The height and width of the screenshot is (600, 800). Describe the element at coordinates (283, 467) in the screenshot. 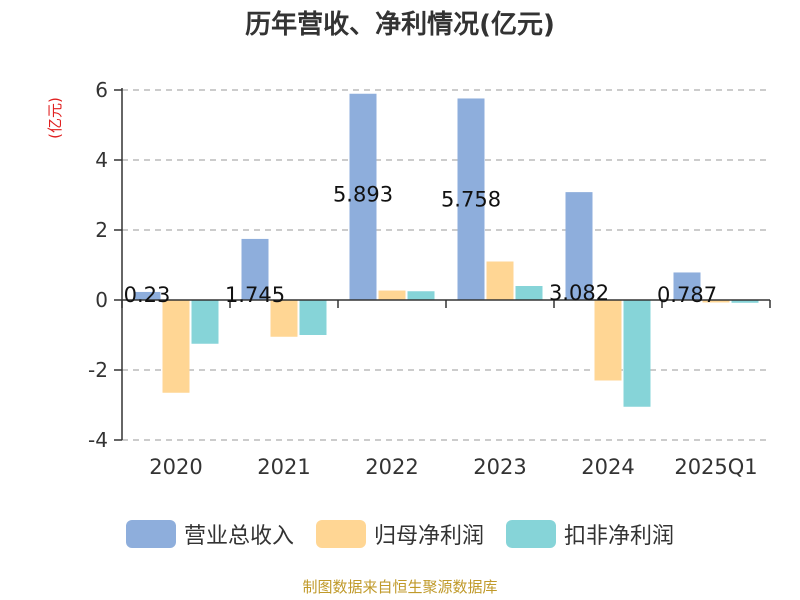

I see `x-tick-label: 2021` at that location.